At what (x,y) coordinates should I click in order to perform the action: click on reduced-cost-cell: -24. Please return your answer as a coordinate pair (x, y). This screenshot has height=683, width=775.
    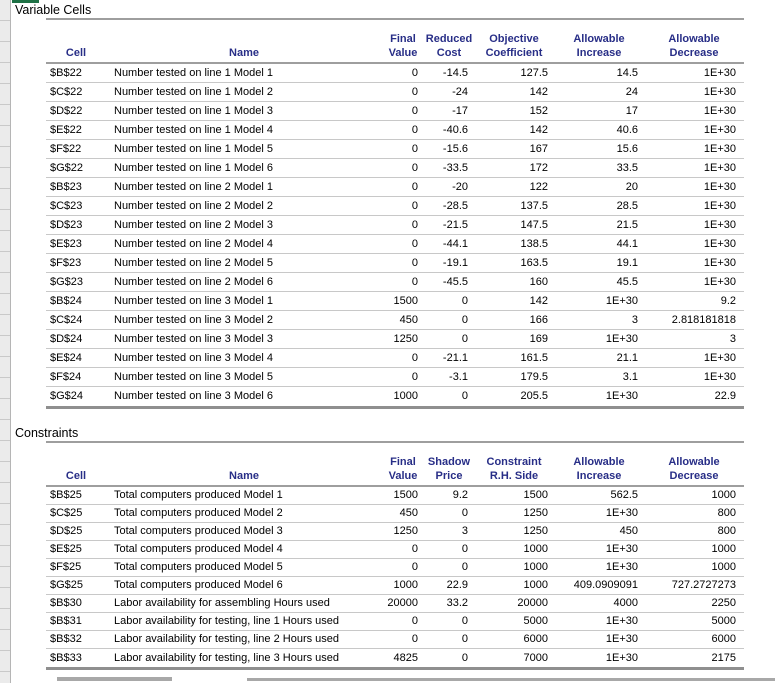
    Looking at the image, I should click on (460, 91).